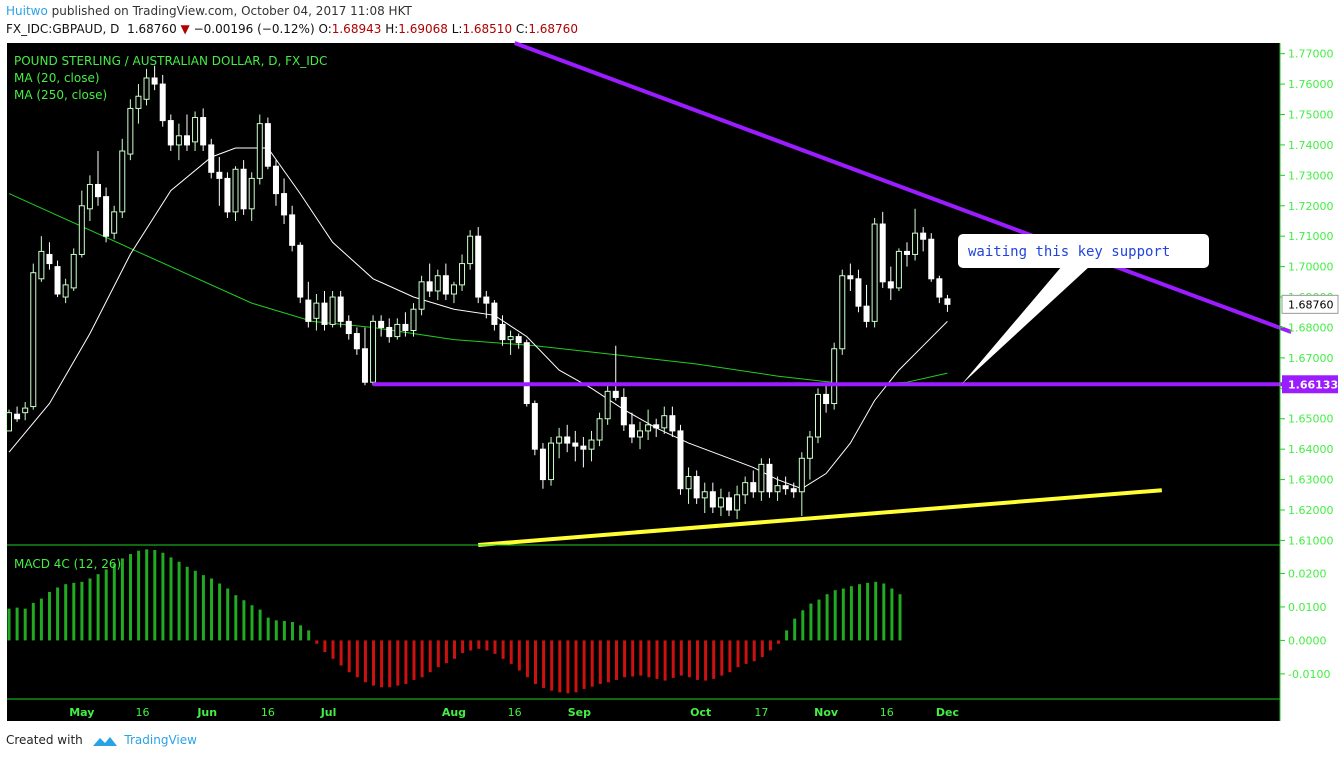 This screenshot has height=757, width=1344. Describe the element at coordinates (454, 621) in the screenshot. I see `macd-pane` at that location.